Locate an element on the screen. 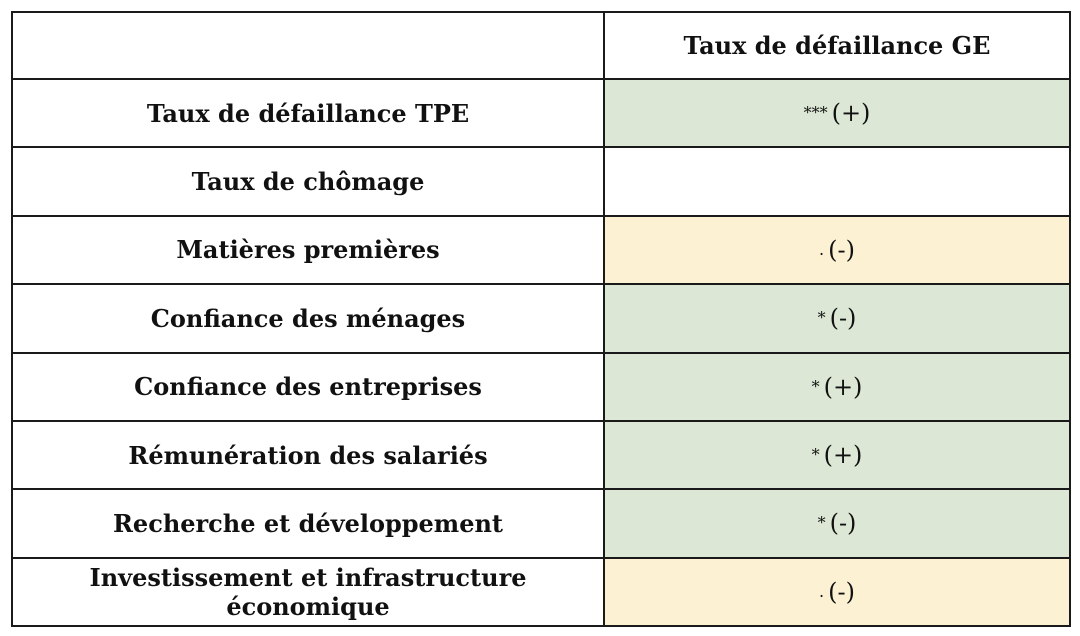  table-row: Taux de défaillance TPE *** (+) is located at coordinates (541, 113).